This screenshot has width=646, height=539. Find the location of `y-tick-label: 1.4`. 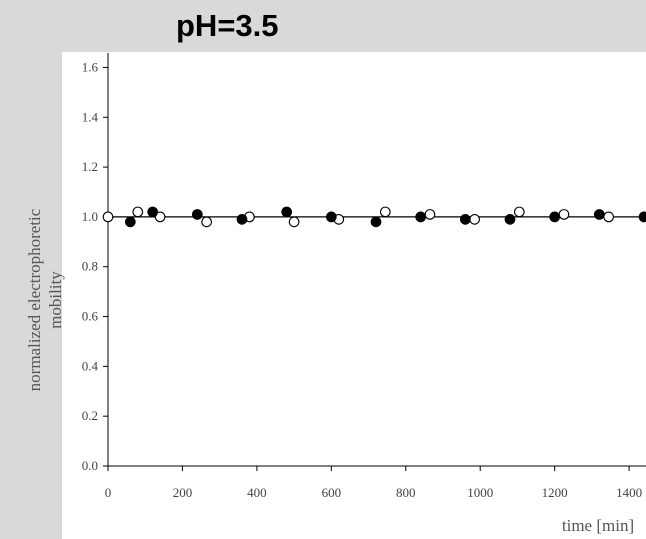

y-tick-label: 1.4 is located at coordinates (90, 116).